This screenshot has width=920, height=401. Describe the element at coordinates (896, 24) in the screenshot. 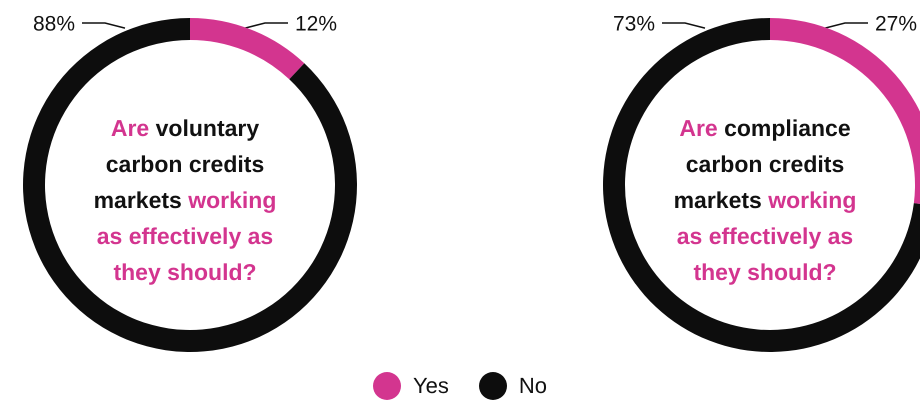

I see `data-label: 27%` at that location.